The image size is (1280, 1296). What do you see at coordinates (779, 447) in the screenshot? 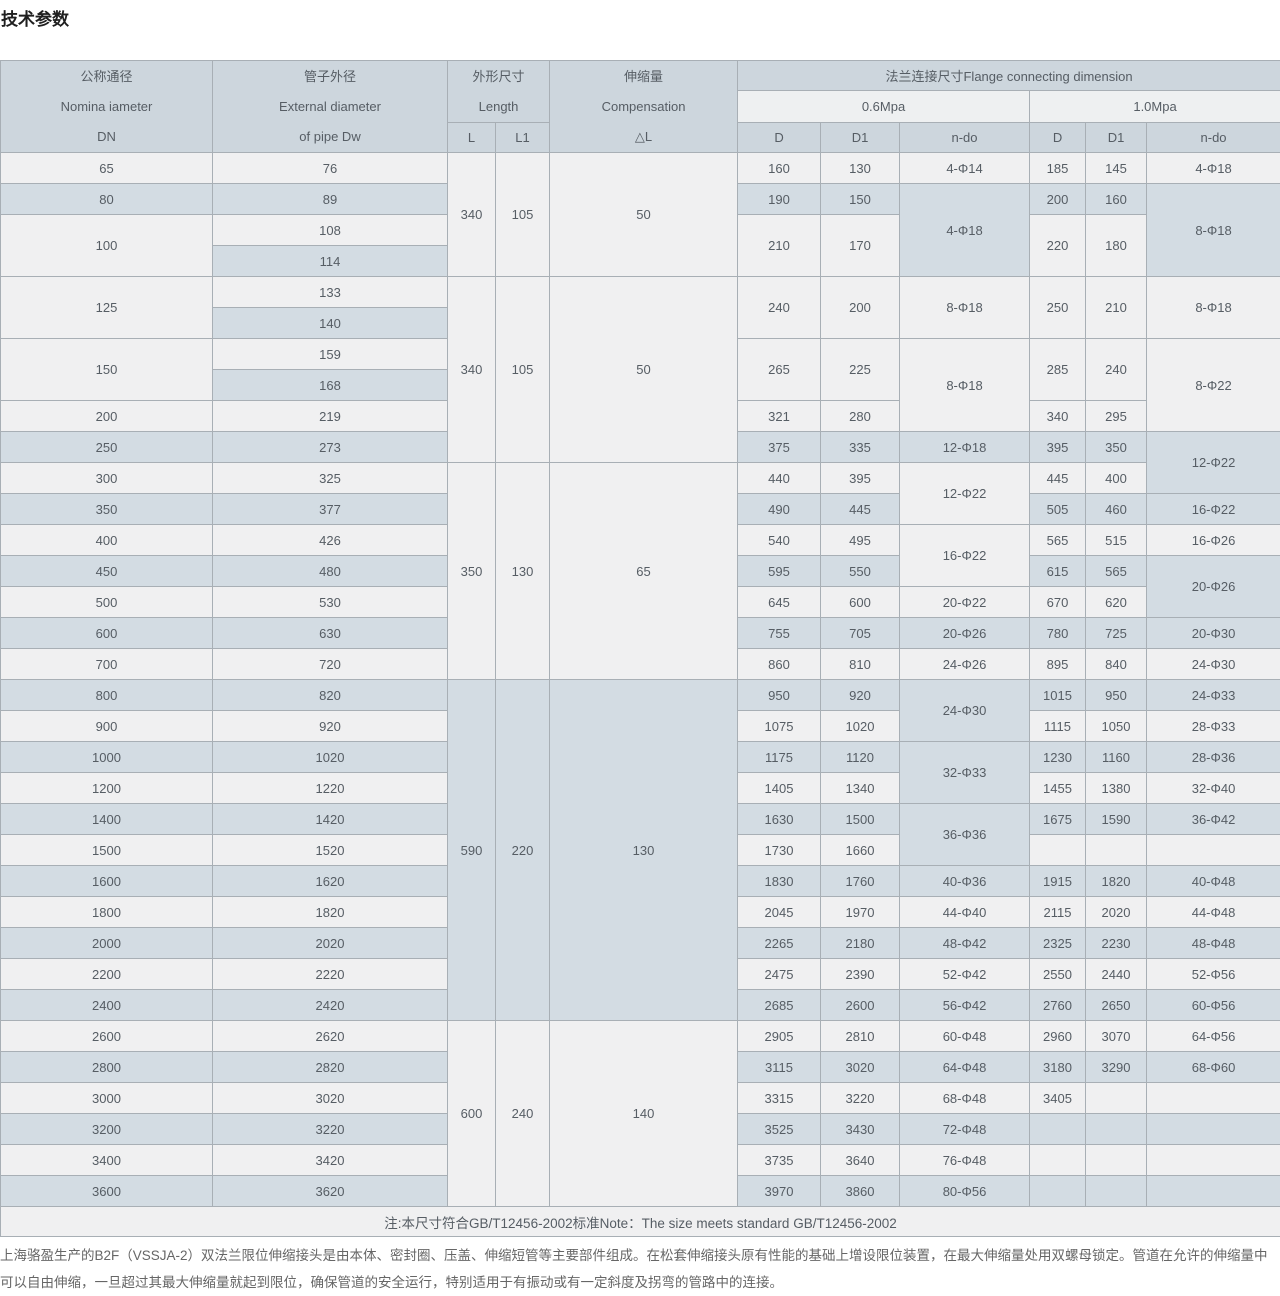
I see `cell-d06: 375` at bounding box center [779, 447].